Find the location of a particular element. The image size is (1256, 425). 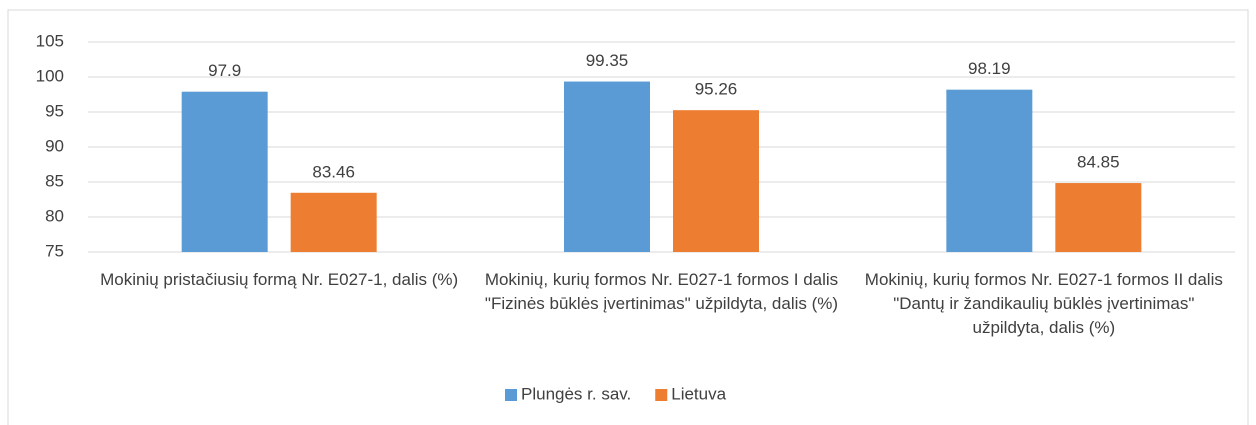

legend-label: Plungės r. sav. is located at coordinates (576, 393).